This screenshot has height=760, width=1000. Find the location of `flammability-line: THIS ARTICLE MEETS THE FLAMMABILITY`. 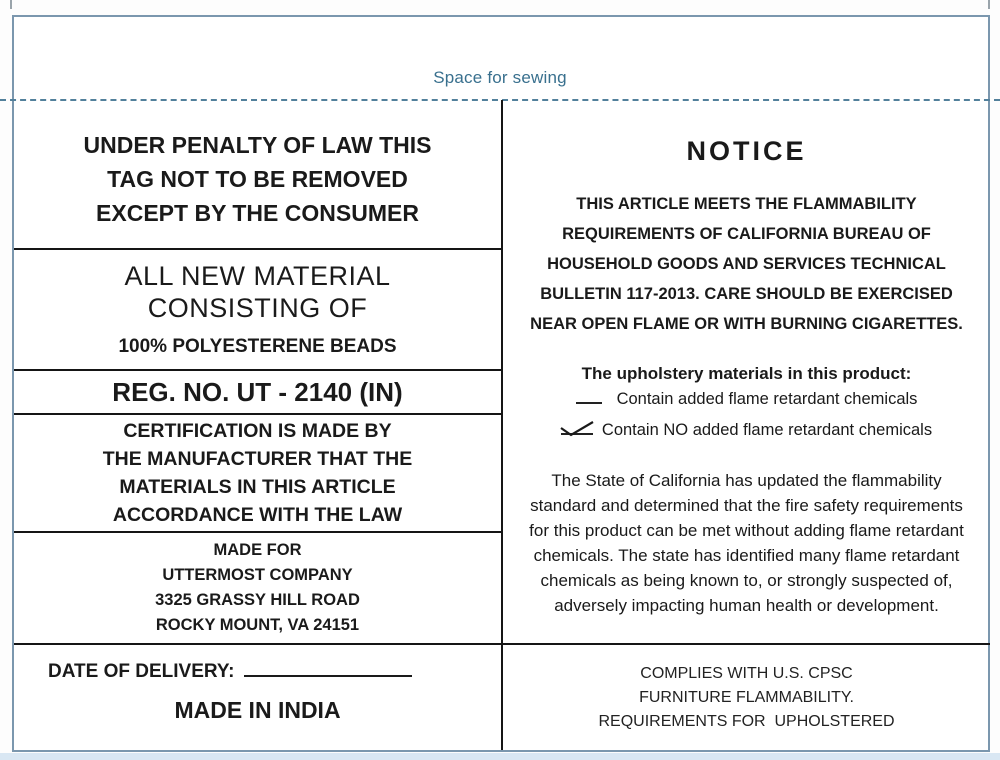

flammability-line: THIS ARTICLE MEETS THE FLAMMABILITY is located at coordinates (746, 204).